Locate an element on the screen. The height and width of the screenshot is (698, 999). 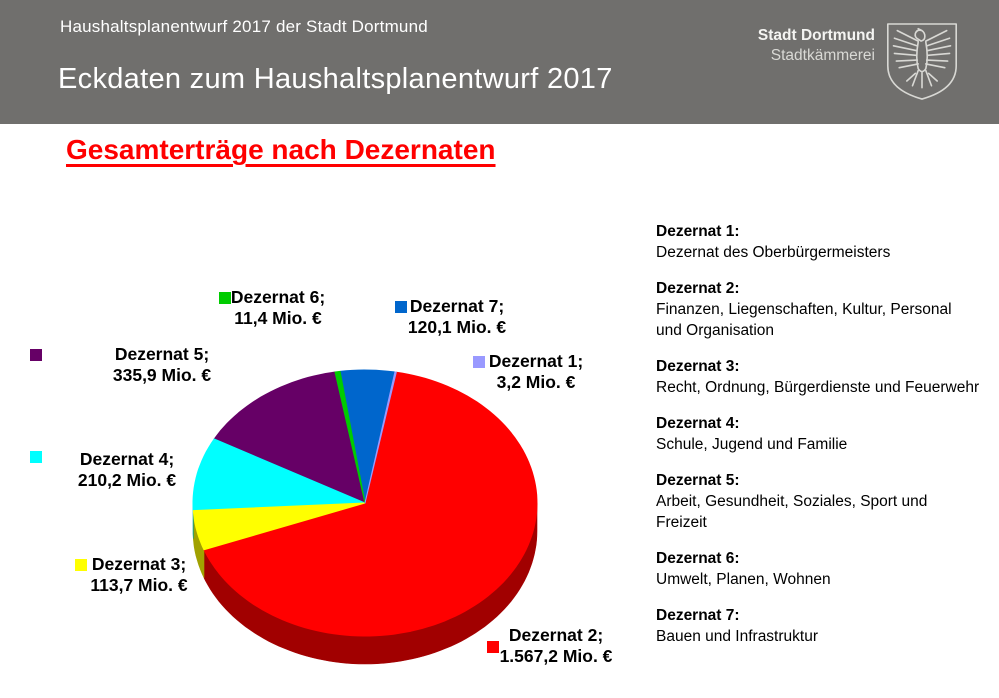
label-name: Dezernat 6; is located at coordinates (278, 297).